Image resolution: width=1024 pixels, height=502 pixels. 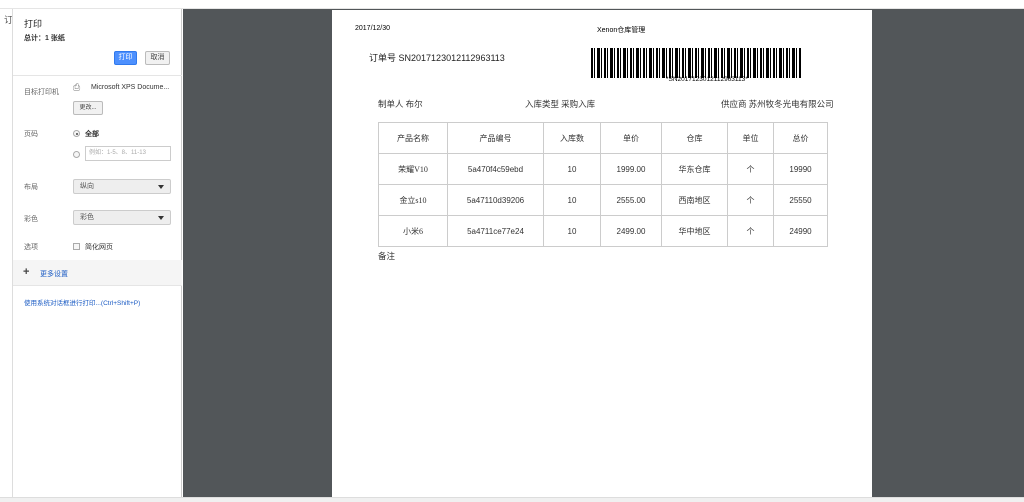 I want to click on panel-title: 打印, so click(x=33, y=24).